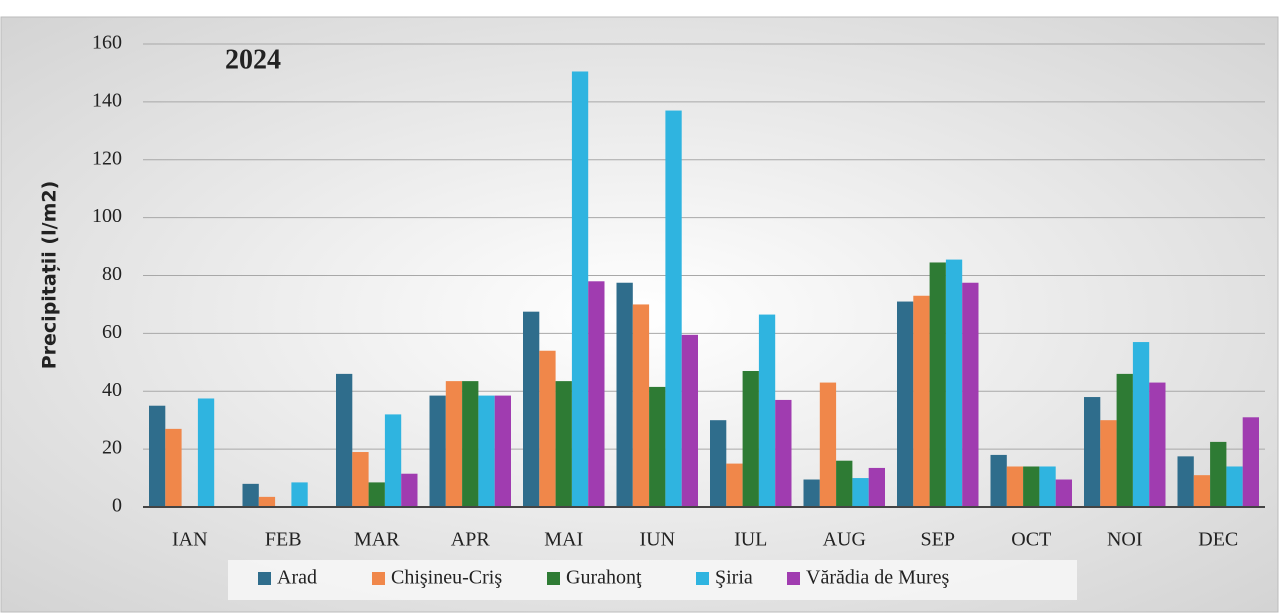  Describe the element at coordinates (297, 578) in the screenshot. I see `legend-label: Arad` at that location.